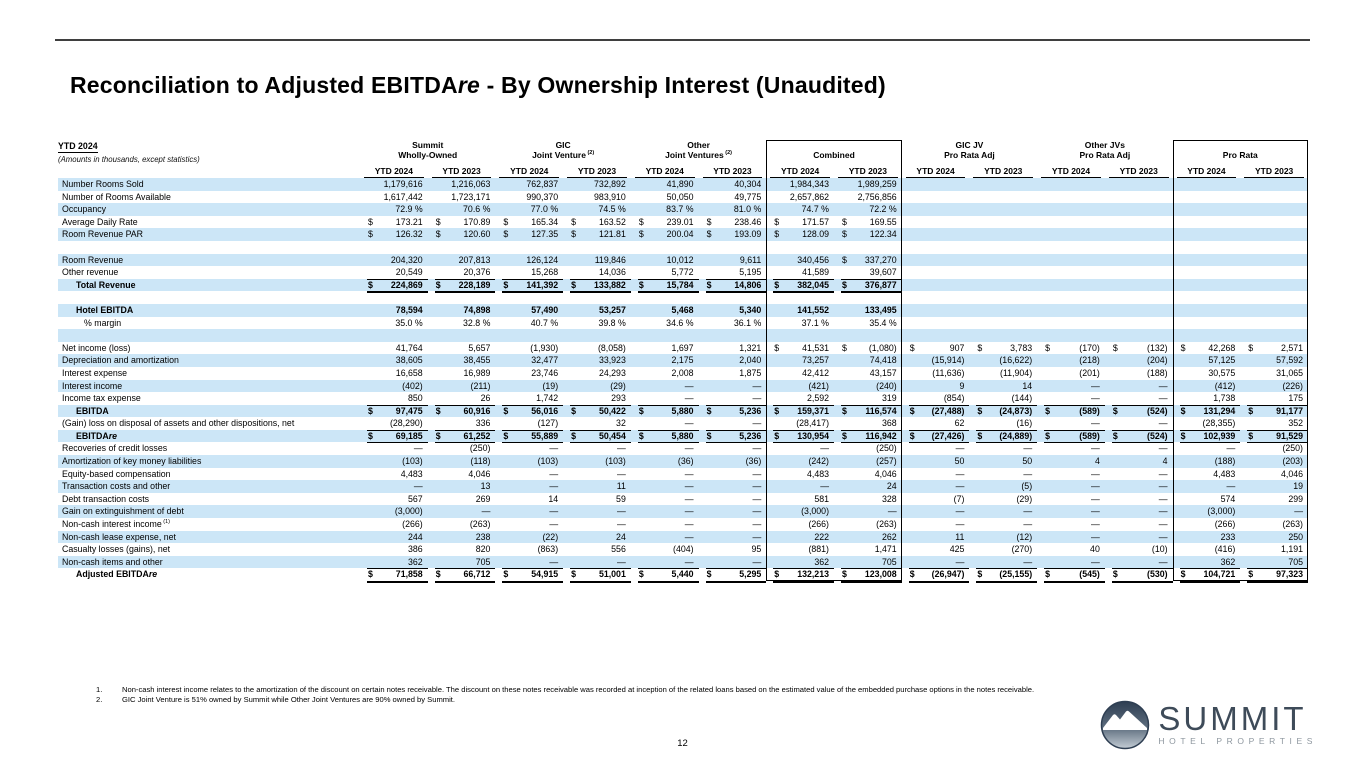 The width and height of the screenshot is (1365, 768). I want to click on cell: 74,898, so click(477, 309).